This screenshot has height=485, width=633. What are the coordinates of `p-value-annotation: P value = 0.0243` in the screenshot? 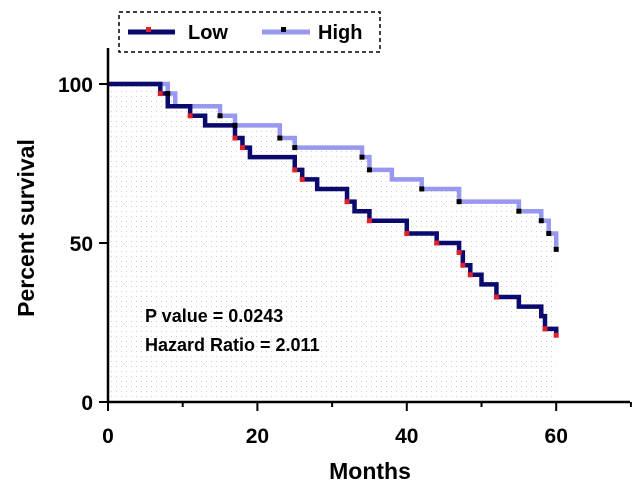 It's located at (214, 316).